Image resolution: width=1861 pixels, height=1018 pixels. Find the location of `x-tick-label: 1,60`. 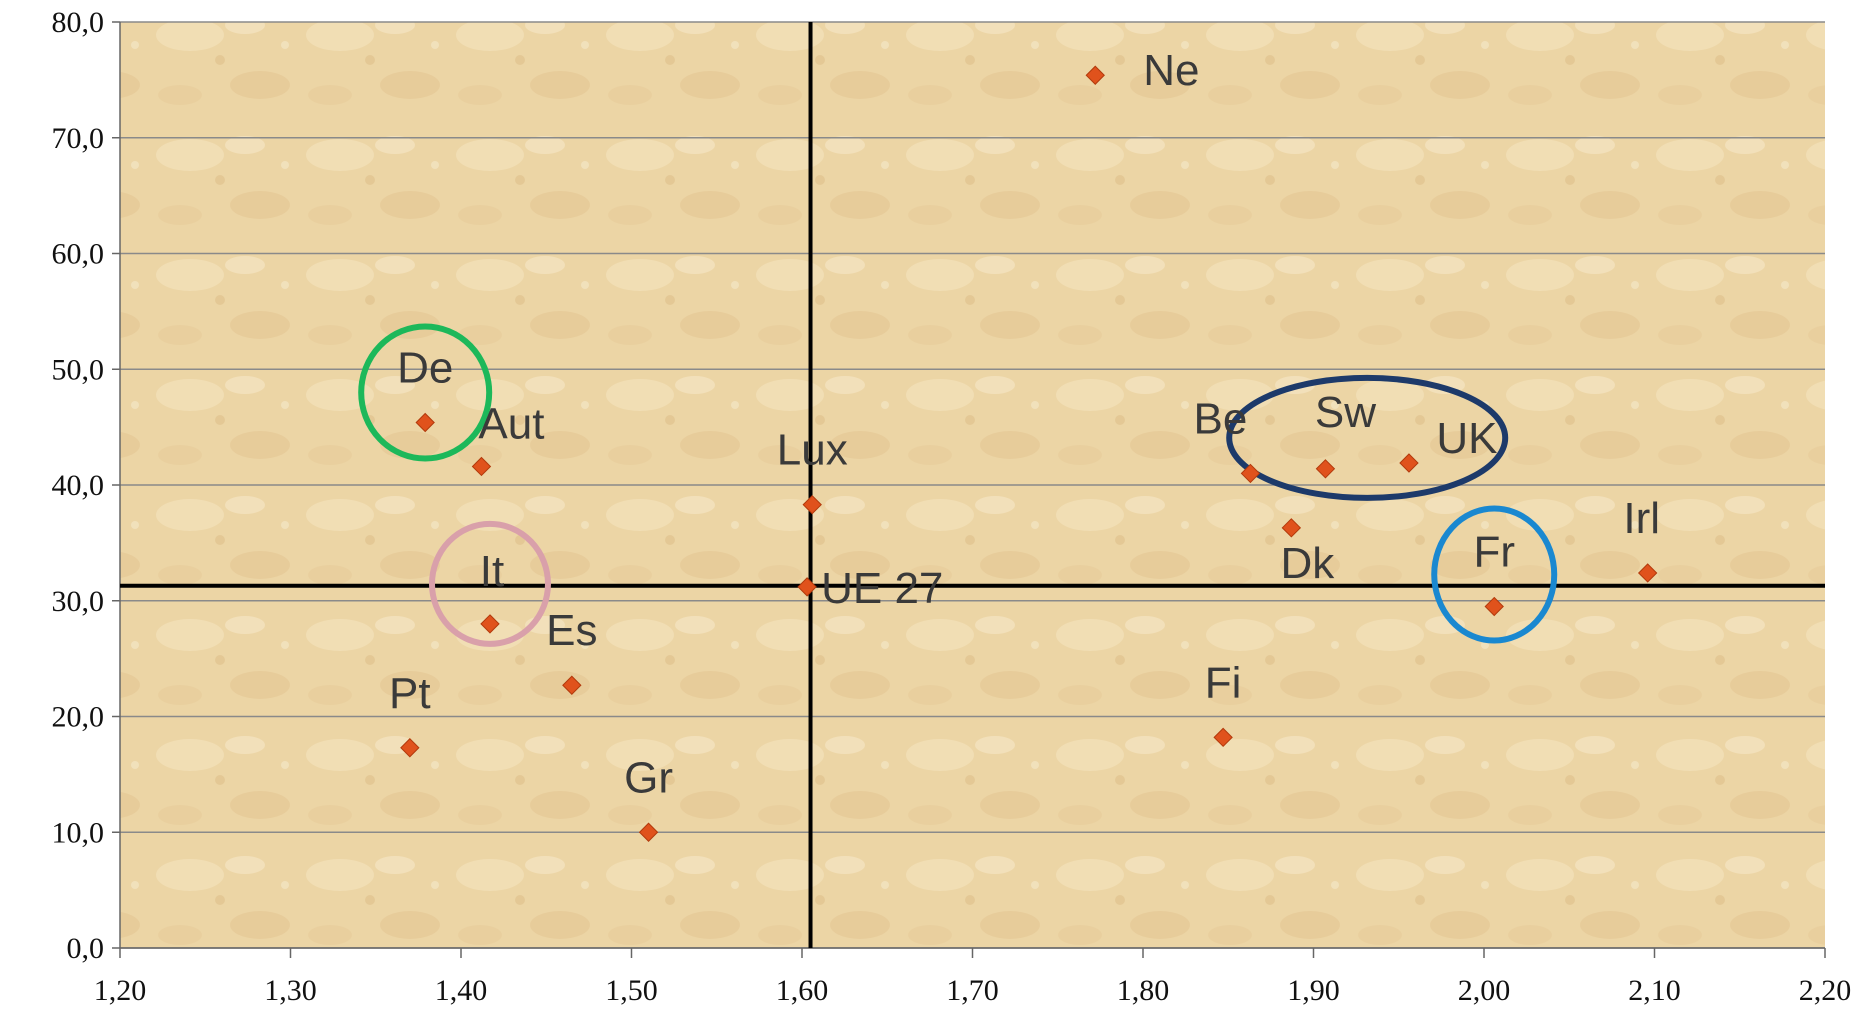

x-tick-label: 1,60 is located at coordinates (802, 990).